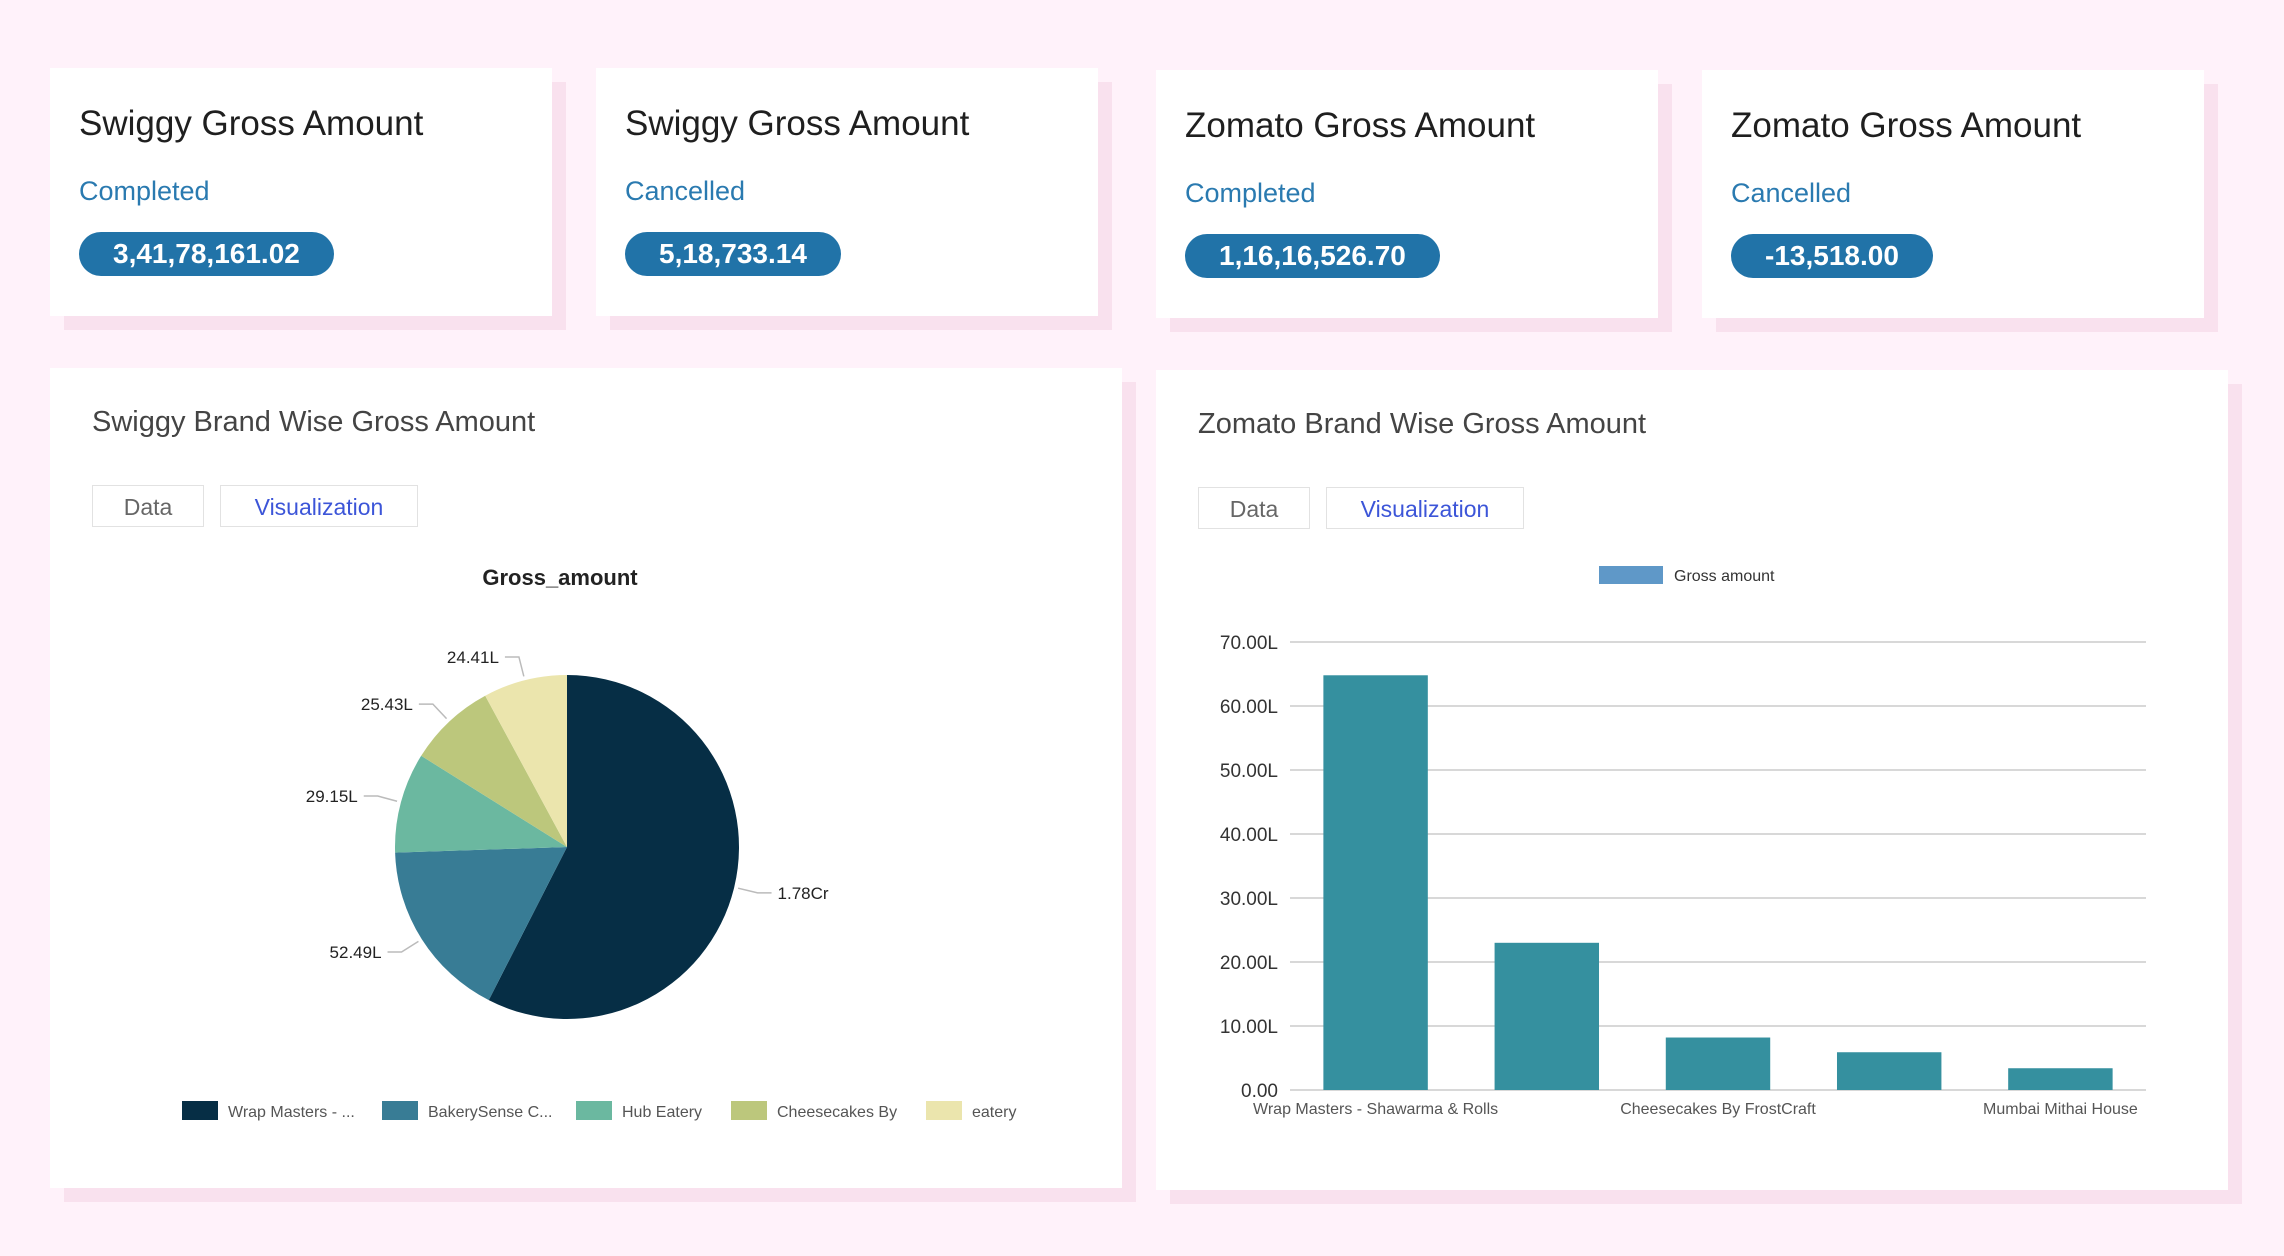 This screenshot has height=1256, width=2284. Describe the element at coordinates (1422, 424) in the screenshot. I see `panel-title: Zomato Brand Wise Gross Amount` at that location.